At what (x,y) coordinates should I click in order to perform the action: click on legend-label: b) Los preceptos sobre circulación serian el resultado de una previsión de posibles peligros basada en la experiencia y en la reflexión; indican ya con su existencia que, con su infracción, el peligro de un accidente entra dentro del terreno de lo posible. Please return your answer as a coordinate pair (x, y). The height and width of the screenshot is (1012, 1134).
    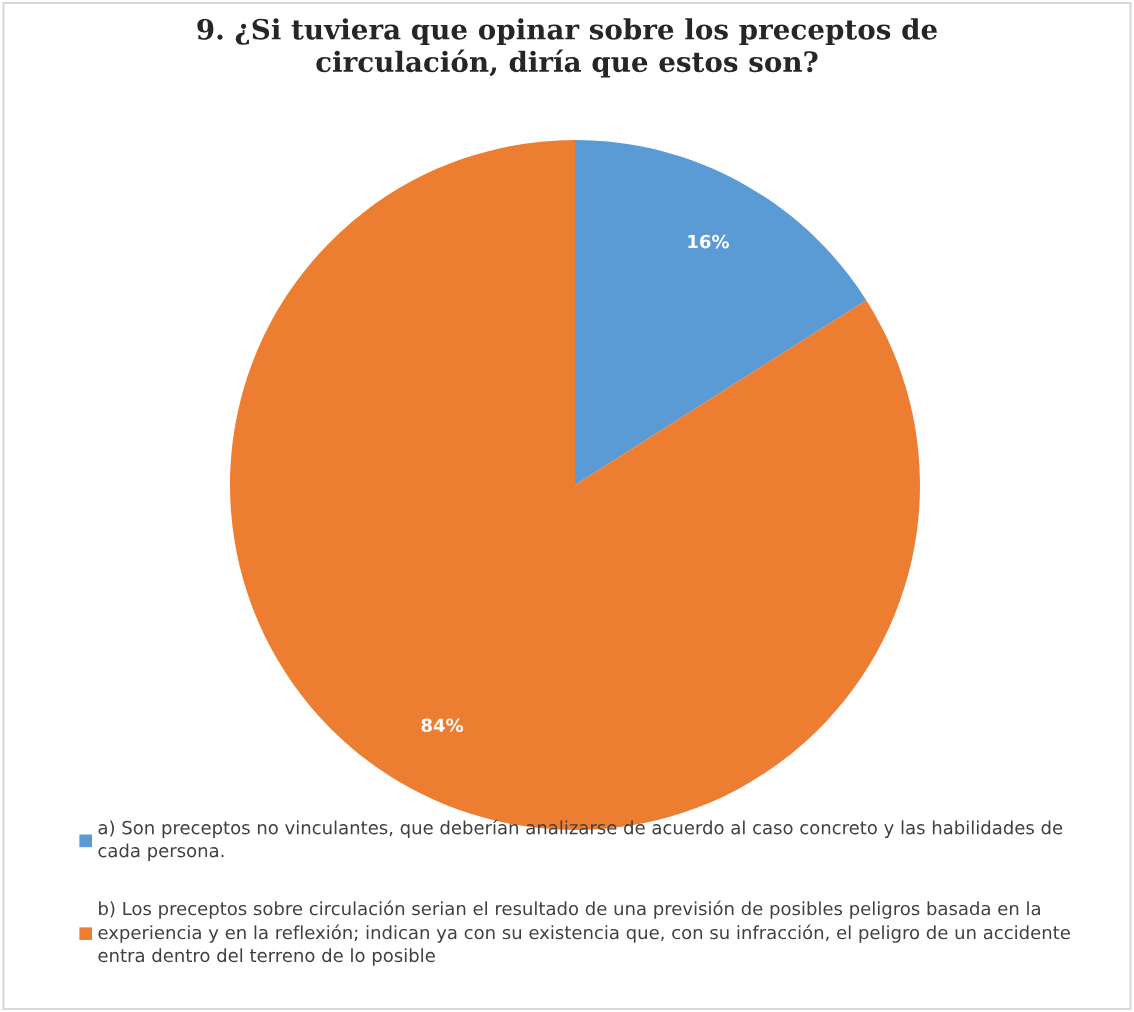
    Looking at the image, I should click on (584, 933).